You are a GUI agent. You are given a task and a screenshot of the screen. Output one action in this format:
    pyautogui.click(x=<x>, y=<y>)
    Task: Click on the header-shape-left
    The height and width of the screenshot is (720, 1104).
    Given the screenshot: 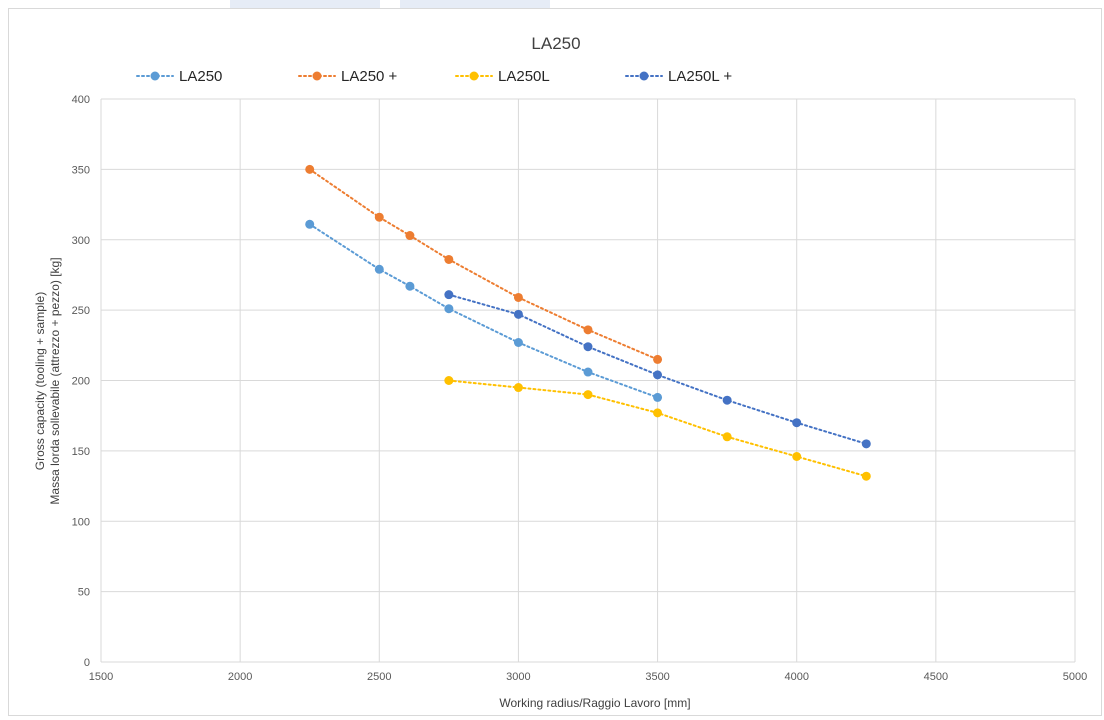 What is the action you would take?
    pyautogui.click(x=305, y=5)
    